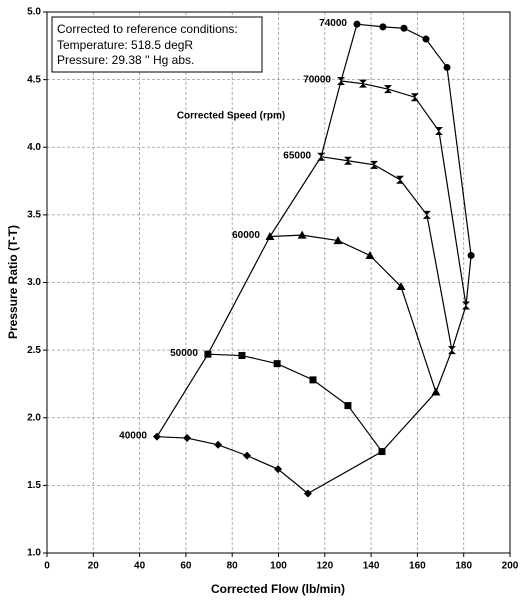  I want to click on annotation-line: Corrected to reference conditions:, so click(147, 29).